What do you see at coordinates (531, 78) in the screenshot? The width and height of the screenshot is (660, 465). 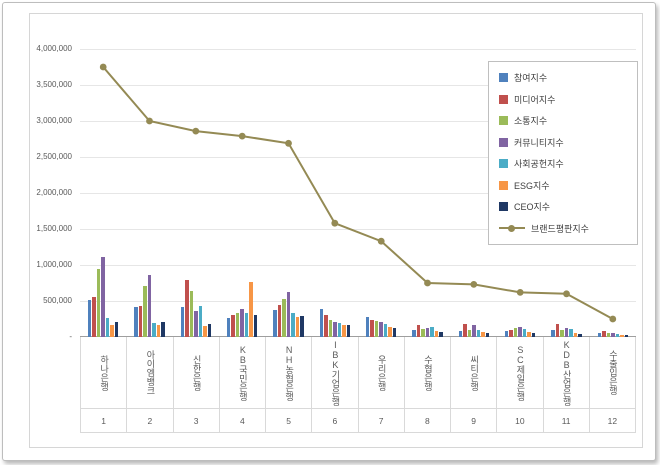 I see `legend-label: 참여지수` at bounding box center [531, 78].